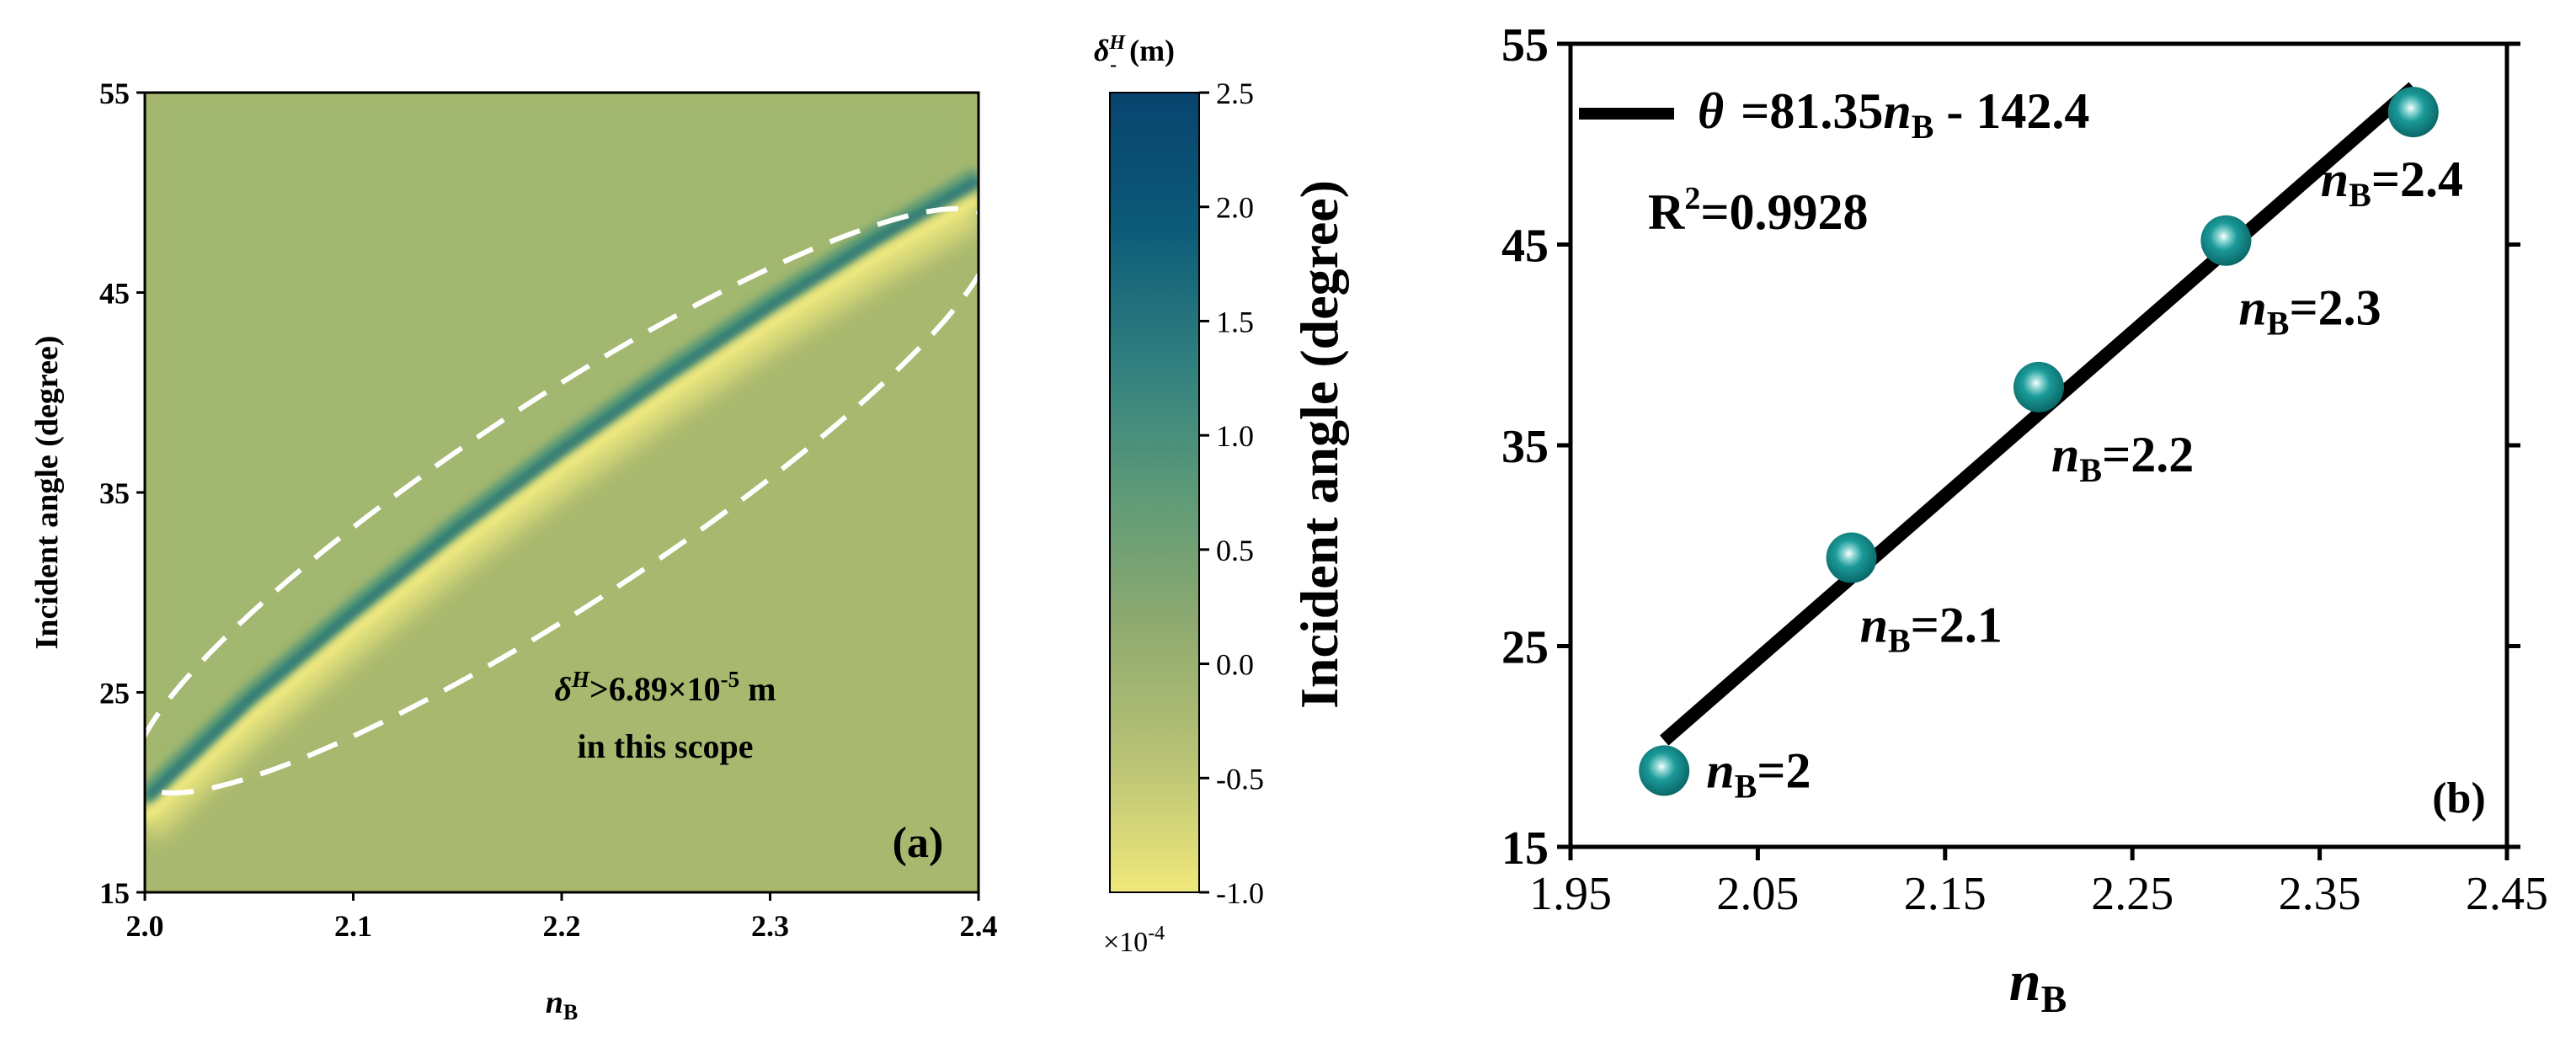  I want to click on legend-equation: θ =81.35nB - 142.4, so click(1893, 114).